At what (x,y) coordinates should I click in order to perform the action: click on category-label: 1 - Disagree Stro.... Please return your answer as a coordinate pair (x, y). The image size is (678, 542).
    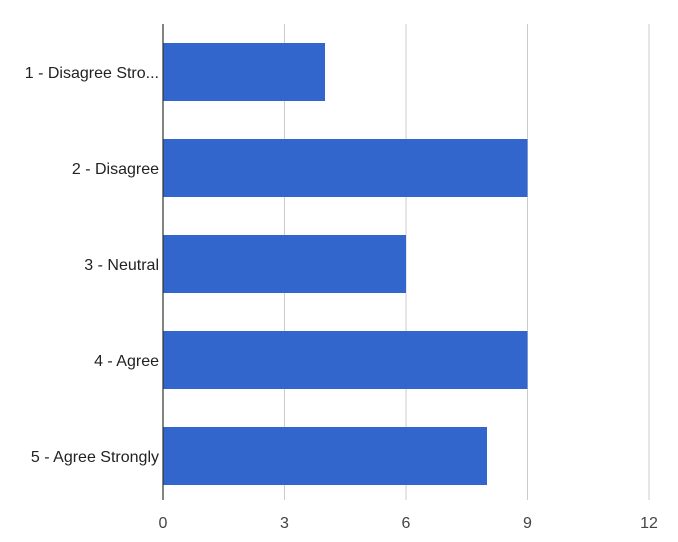
    Looking at the image, I should click on (92, 73).